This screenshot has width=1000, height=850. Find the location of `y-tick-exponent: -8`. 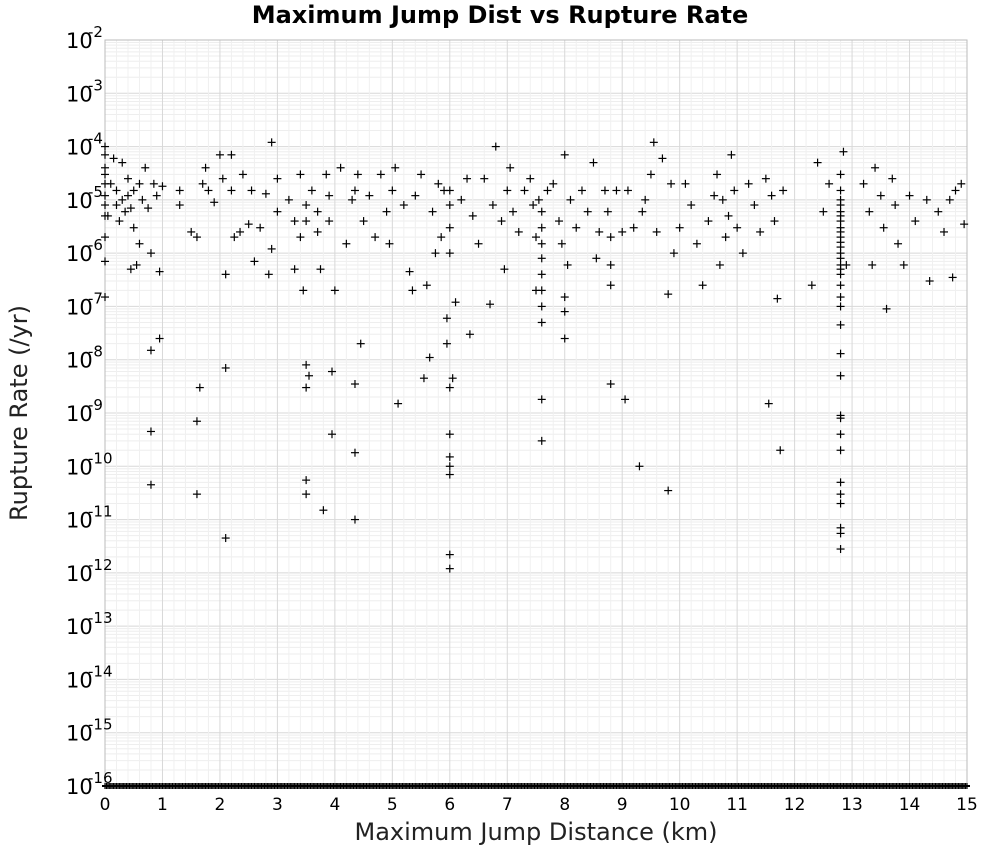

y-tick-exponent: -8 is located at coordinates (95, 352).